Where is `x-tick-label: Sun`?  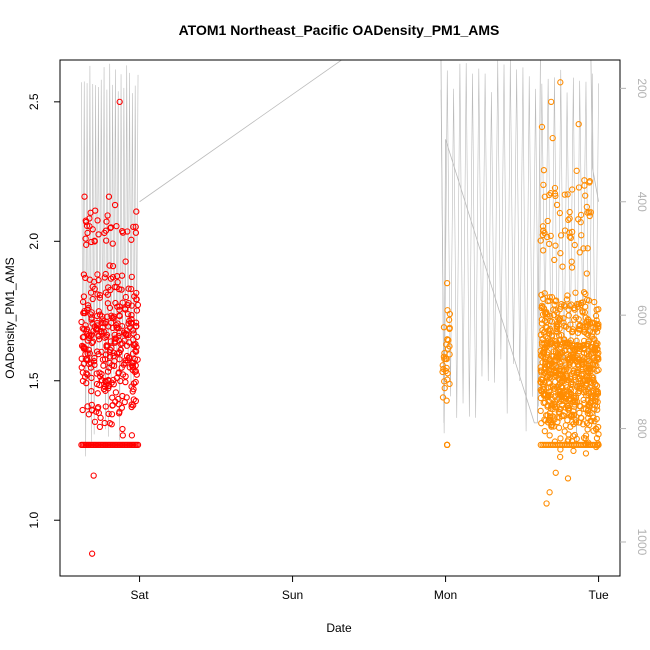
x-tick-label: Sun is located at coordinates (292, 595).